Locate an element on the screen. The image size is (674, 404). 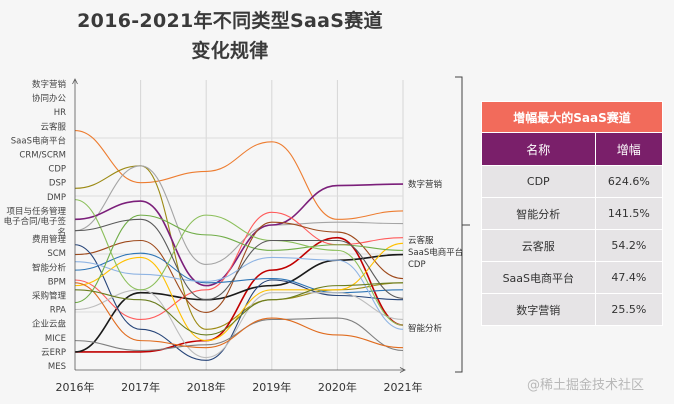
y-tick-label: 数字营销 is located at coordinates (49, 84).